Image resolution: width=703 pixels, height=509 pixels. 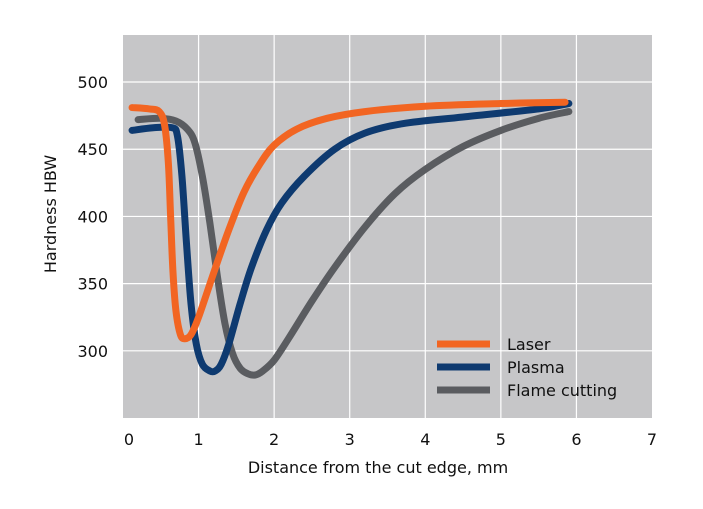 I want to click on y-tick-labels: 300 350 400 450 500, so click(x=92, y=217).